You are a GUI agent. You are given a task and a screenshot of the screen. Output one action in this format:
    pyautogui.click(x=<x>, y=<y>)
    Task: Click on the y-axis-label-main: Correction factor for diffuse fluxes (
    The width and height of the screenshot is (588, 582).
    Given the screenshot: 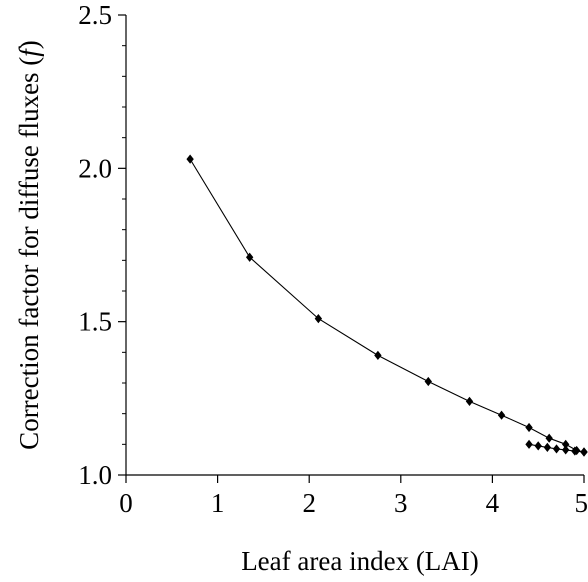 What is the action you would take?
    pyautogui.click(x=29, y=253)
    